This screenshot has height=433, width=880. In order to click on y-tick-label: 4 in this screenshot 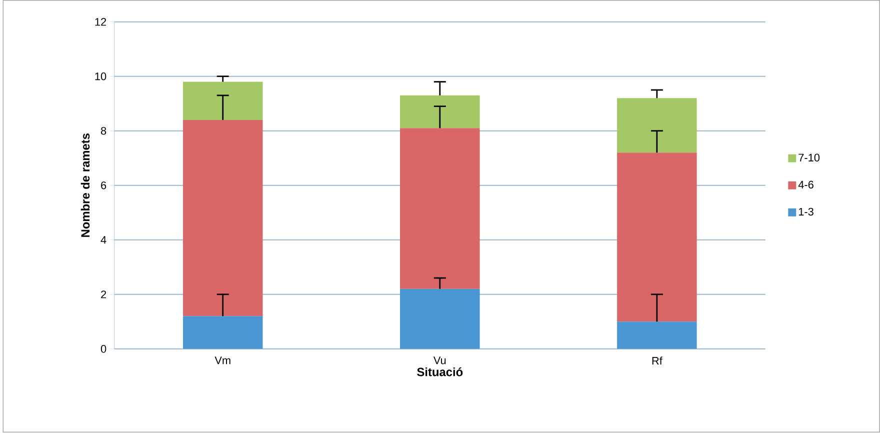, I will do `click(103, 240)`.